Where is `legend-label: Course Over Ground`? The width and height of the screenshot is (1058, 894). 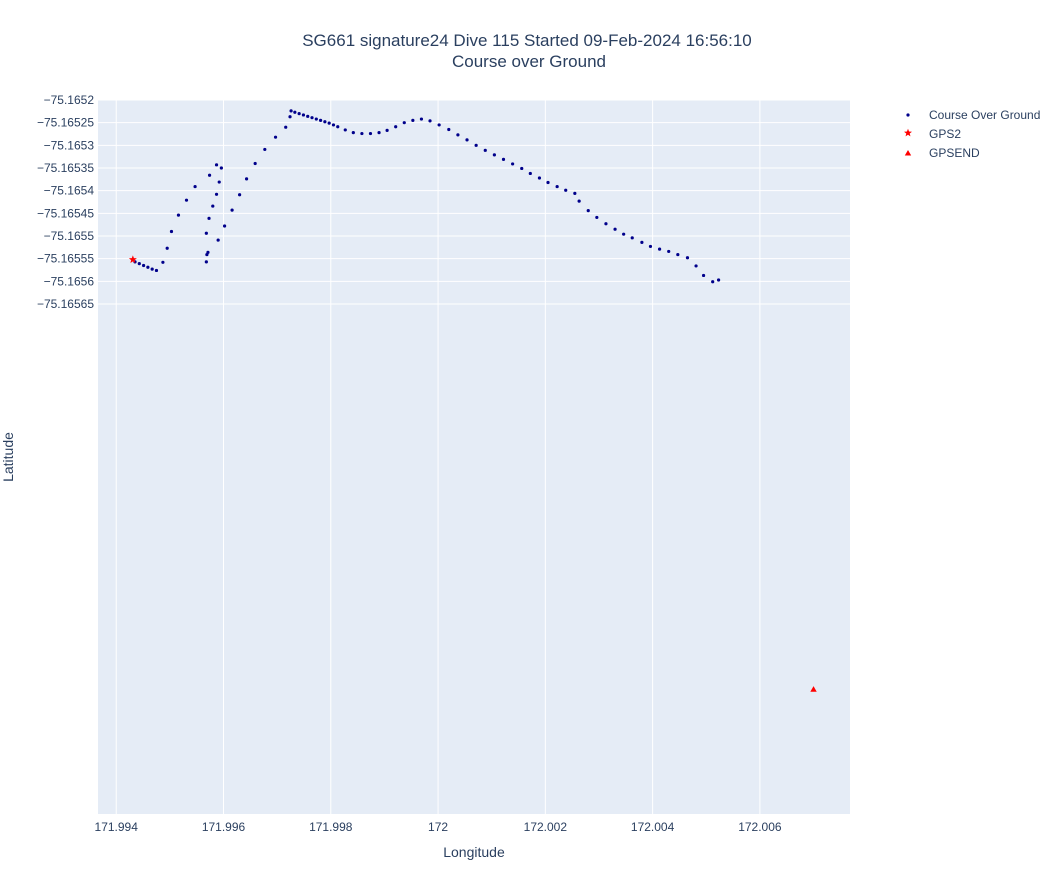 legend-label: Course Over Ground is located at coordinates (984, 115).